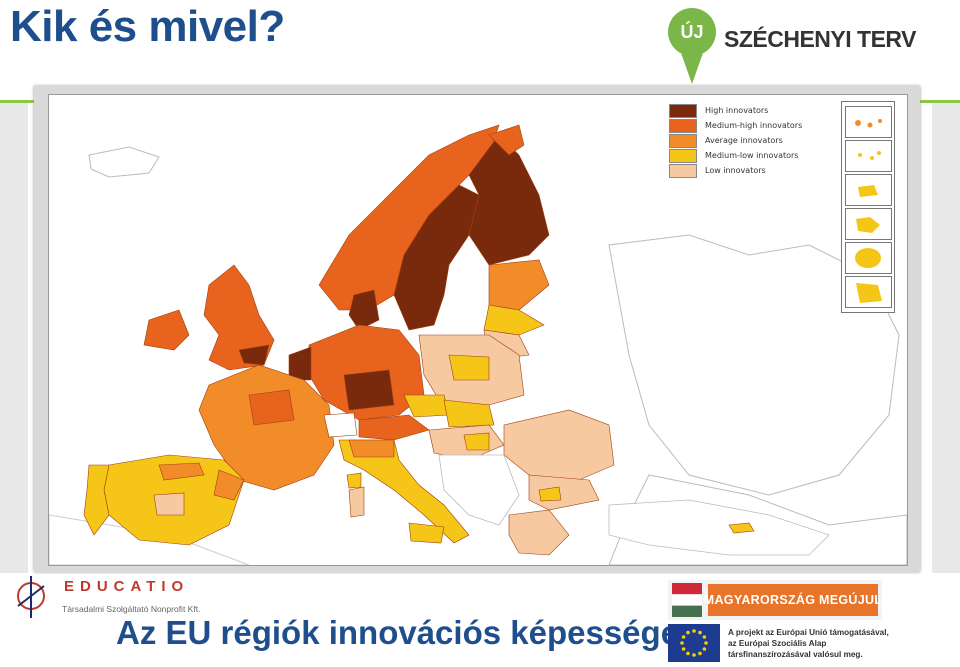  I want to click on inset-canary-islands, so click(868, 122).